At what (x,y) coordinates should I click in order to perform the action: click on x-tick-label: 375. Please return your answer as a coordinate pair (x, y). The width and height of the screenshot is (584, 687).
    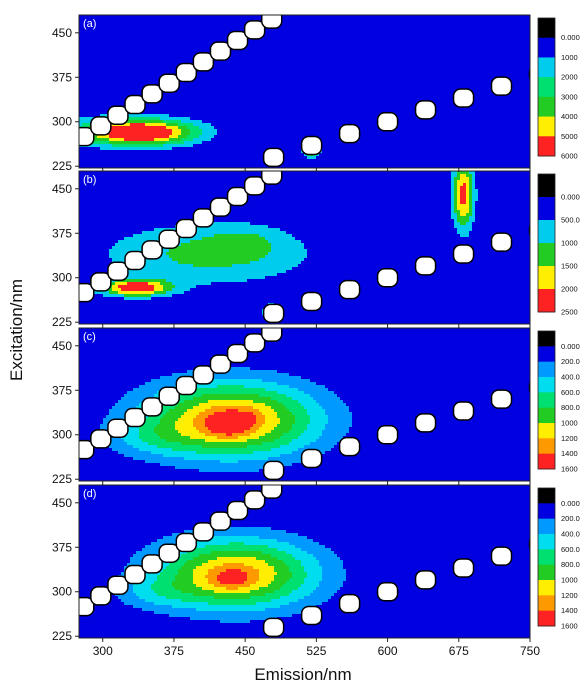
    Looking at the image, I should click on (174, 651).